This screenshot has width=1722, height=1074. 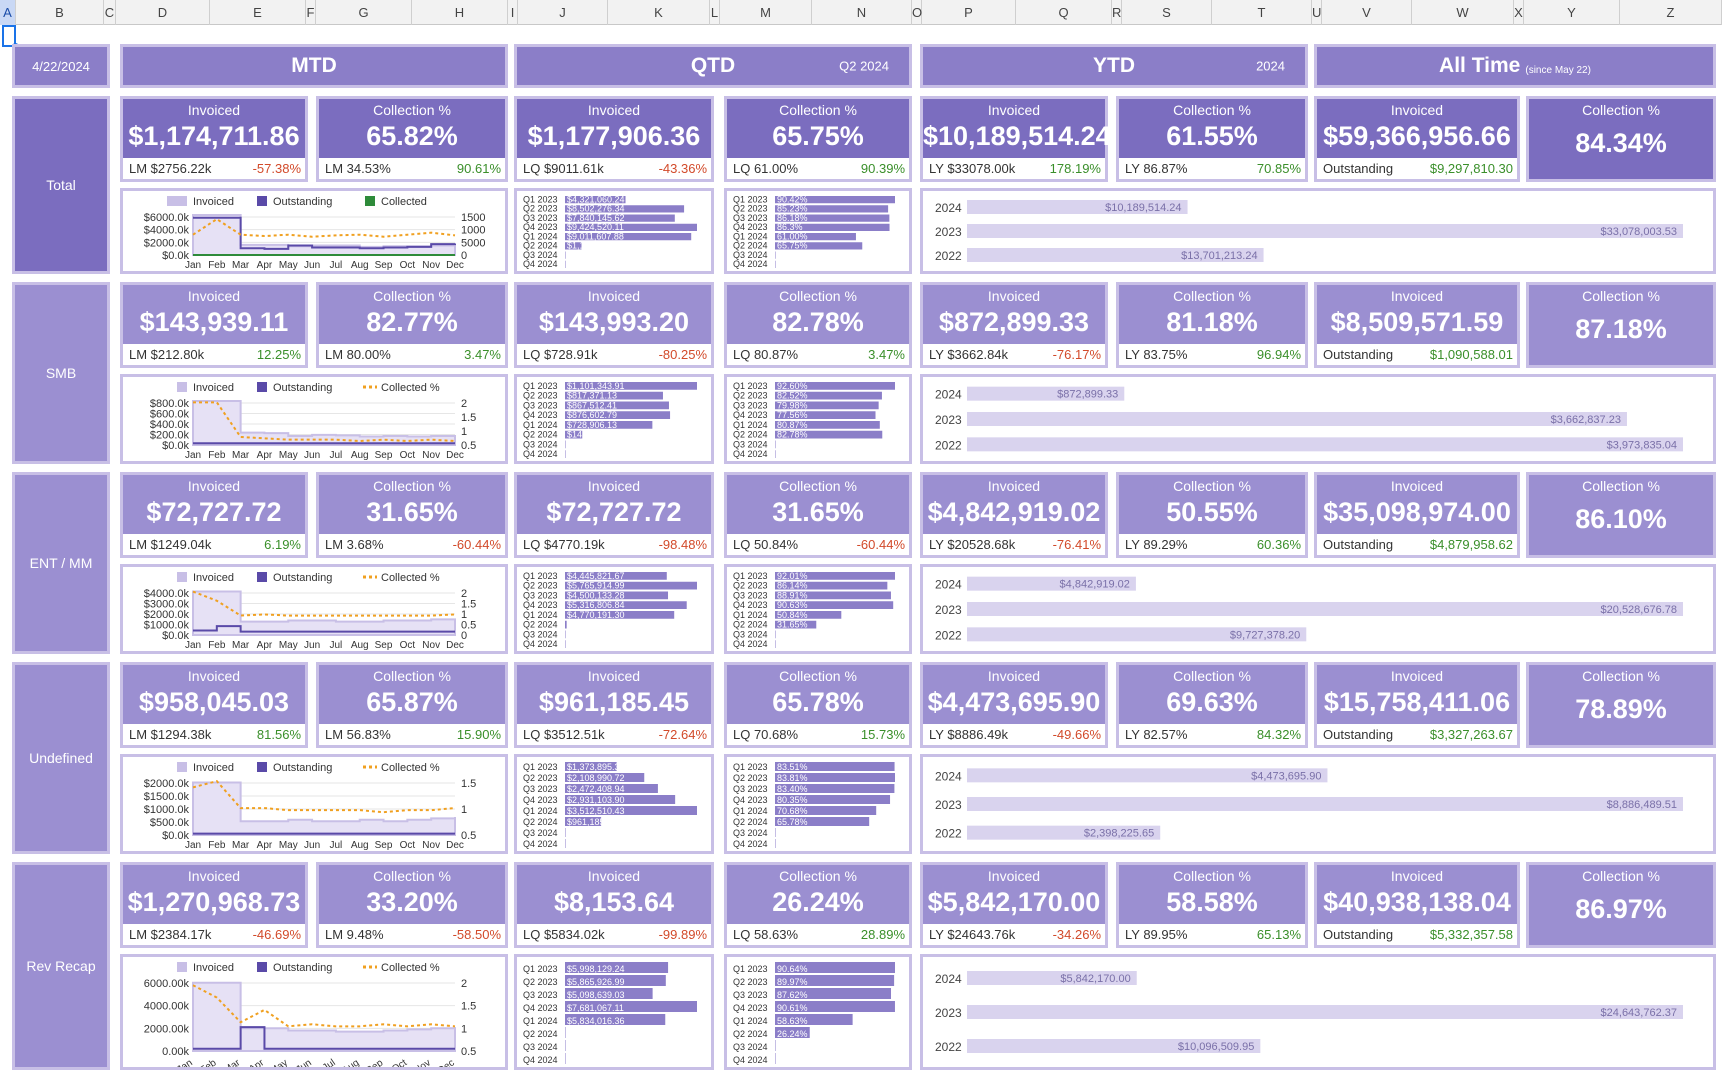 What do you see at coordinates (1262, 12) in the screenshot?
I see `column-header-t: T` at bounding box center [1262, 12].